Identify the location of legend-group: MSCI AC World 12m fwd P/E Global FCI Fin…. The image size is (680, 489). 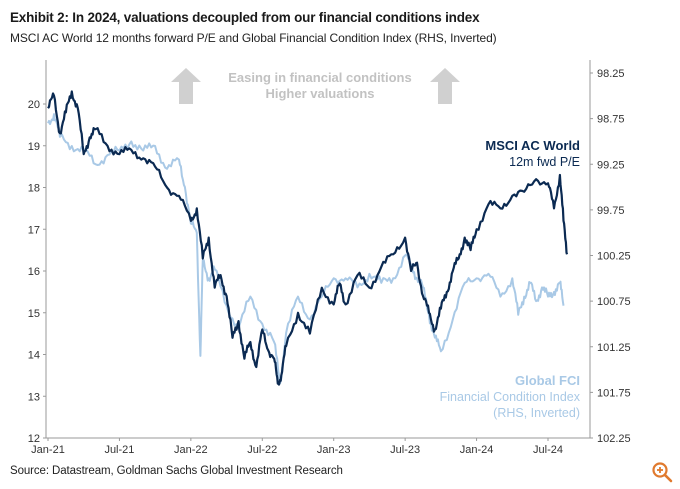
(510, 279).